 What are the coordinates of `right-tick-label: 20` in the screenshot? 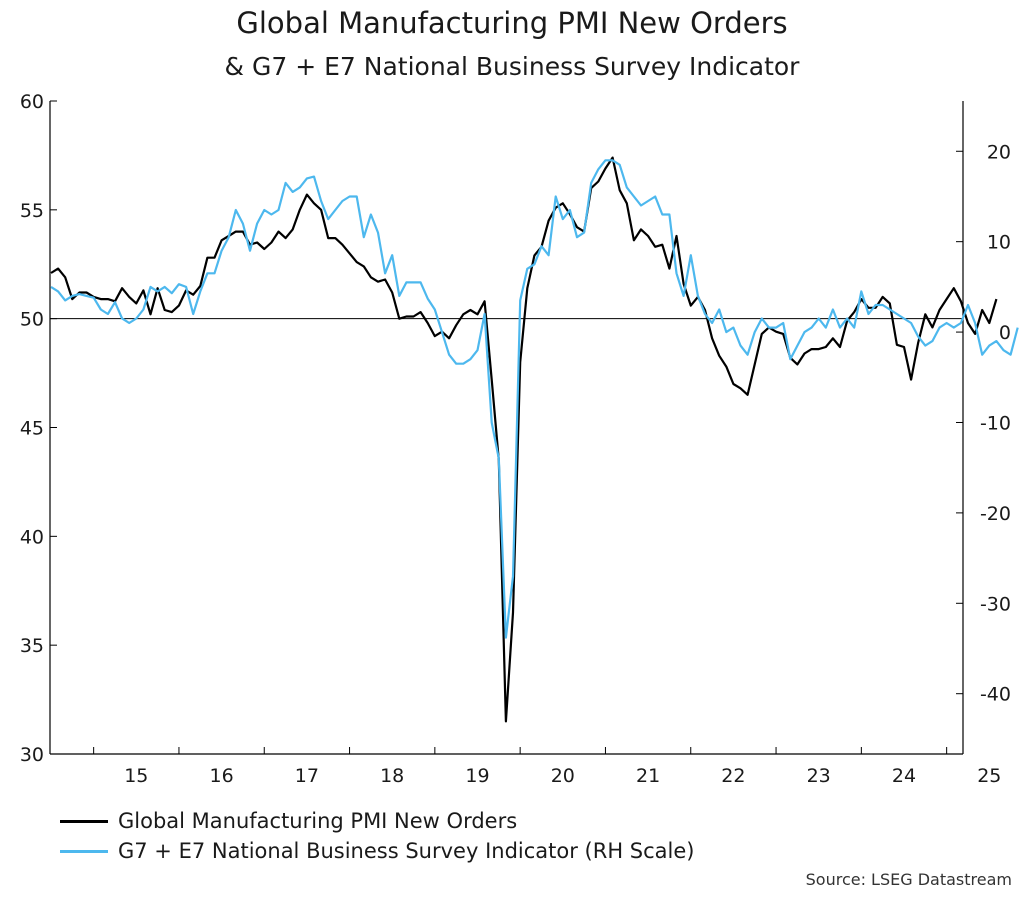 It's located at (999, 152).